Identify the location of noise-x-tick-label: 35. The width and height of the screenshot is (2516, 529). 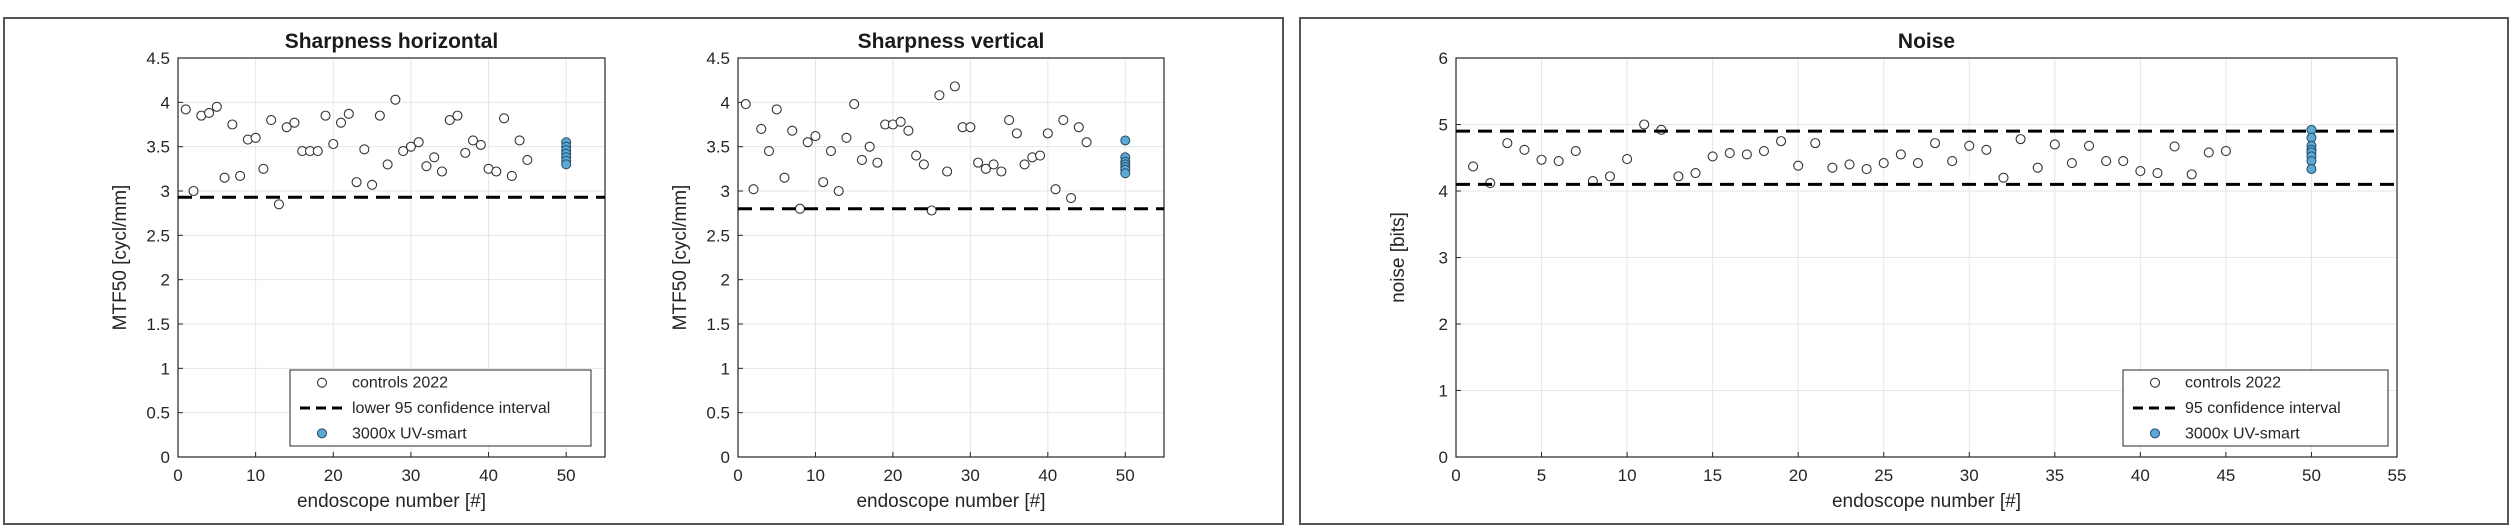
(2054, 475).